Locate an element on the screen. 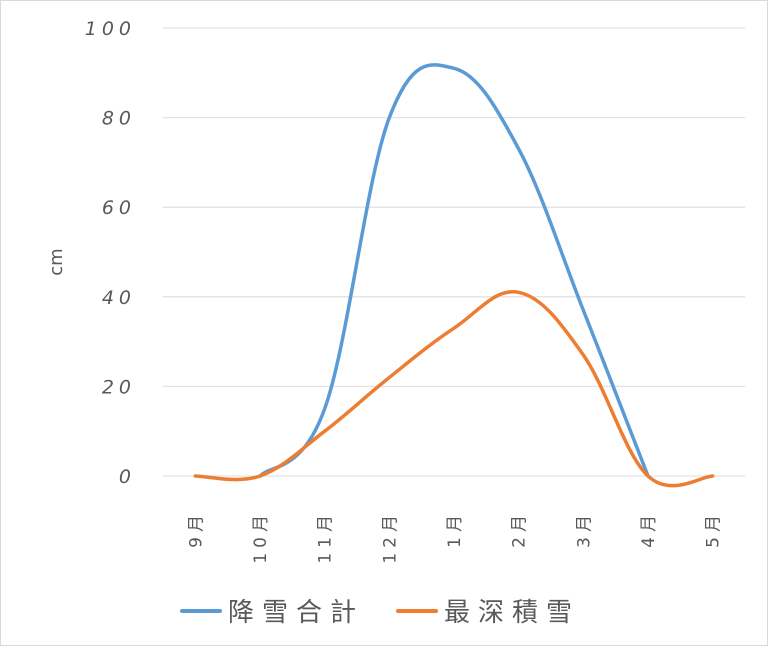 This screenshot has width=768, height=646. y-tick-label: 100 is located at coordinates (110, 29).